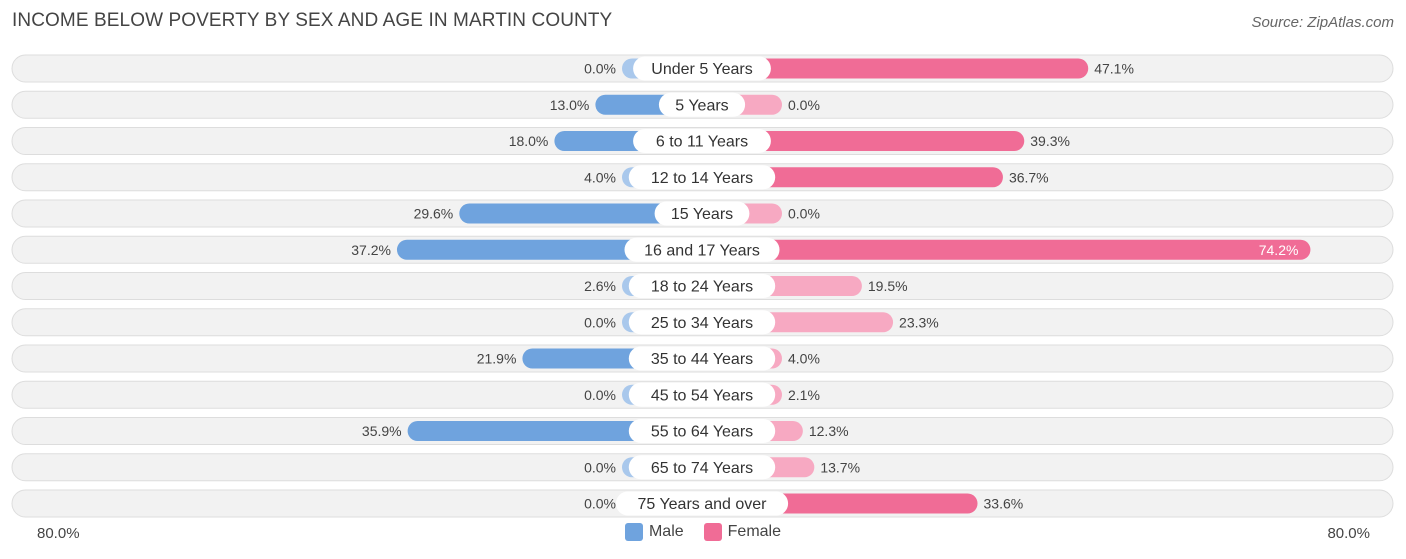  Describe the element at coordinates (829, 431) in the screenshot. I see `female-value-label: 12.3%` at that location.